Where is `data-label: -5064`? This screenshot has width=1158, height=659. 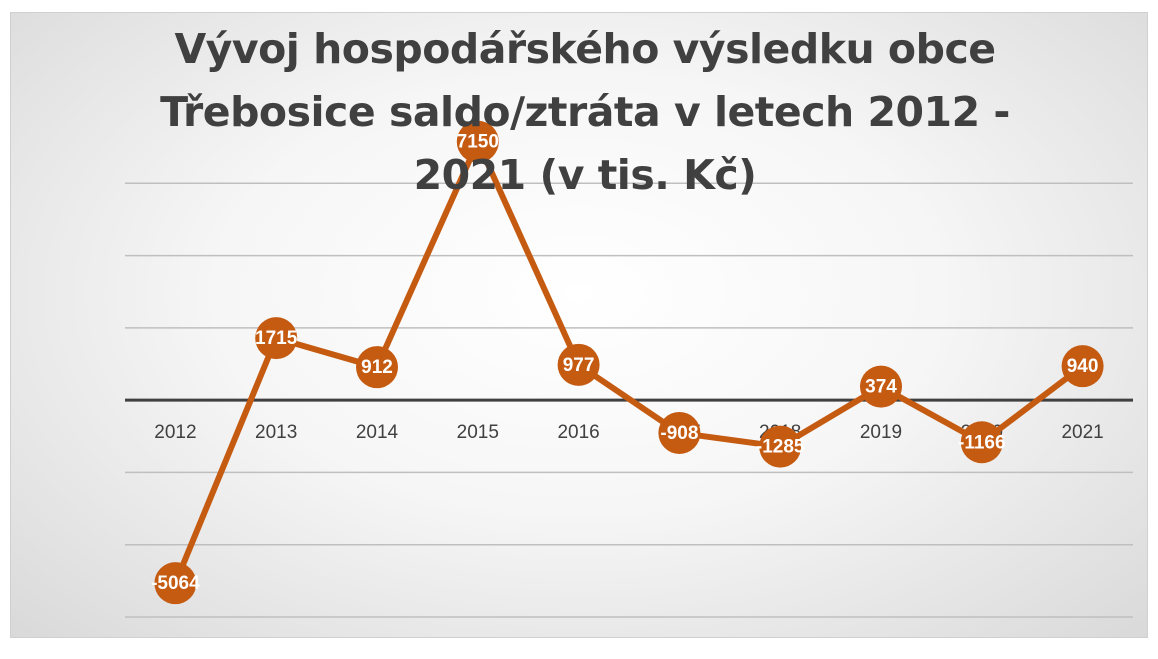 data-label: -5064 is located at coordinates (175, 583).